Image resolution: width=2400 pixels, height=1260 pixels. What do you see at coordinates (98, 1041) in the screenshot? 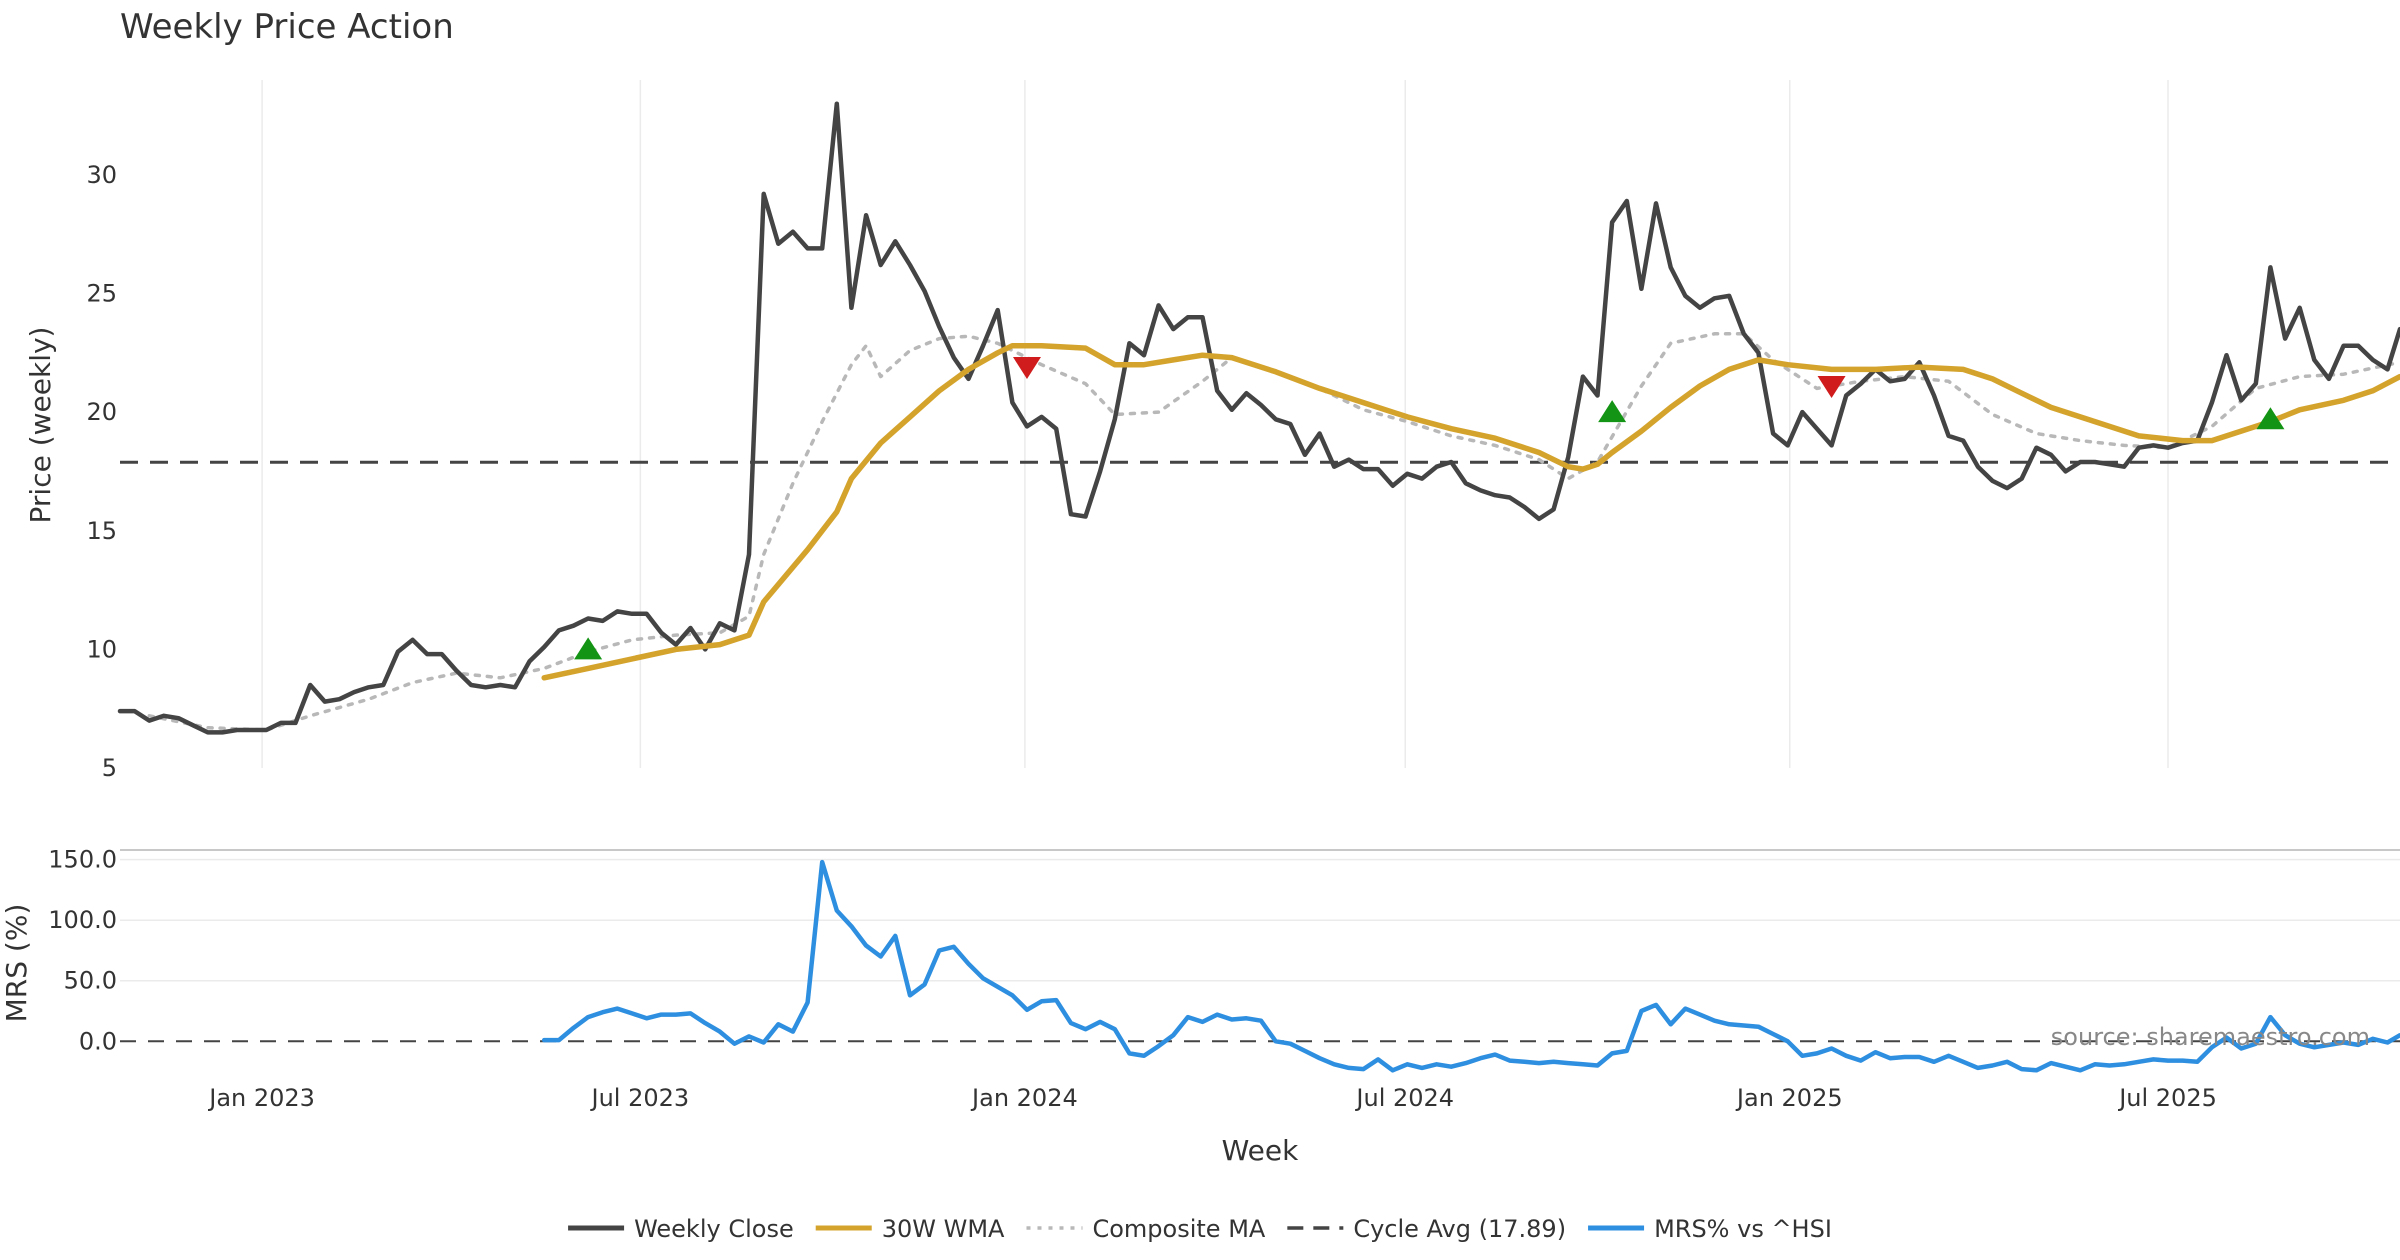
I see `mrs-y-tick-0: 0.0` at bounding box center [98, 1041].